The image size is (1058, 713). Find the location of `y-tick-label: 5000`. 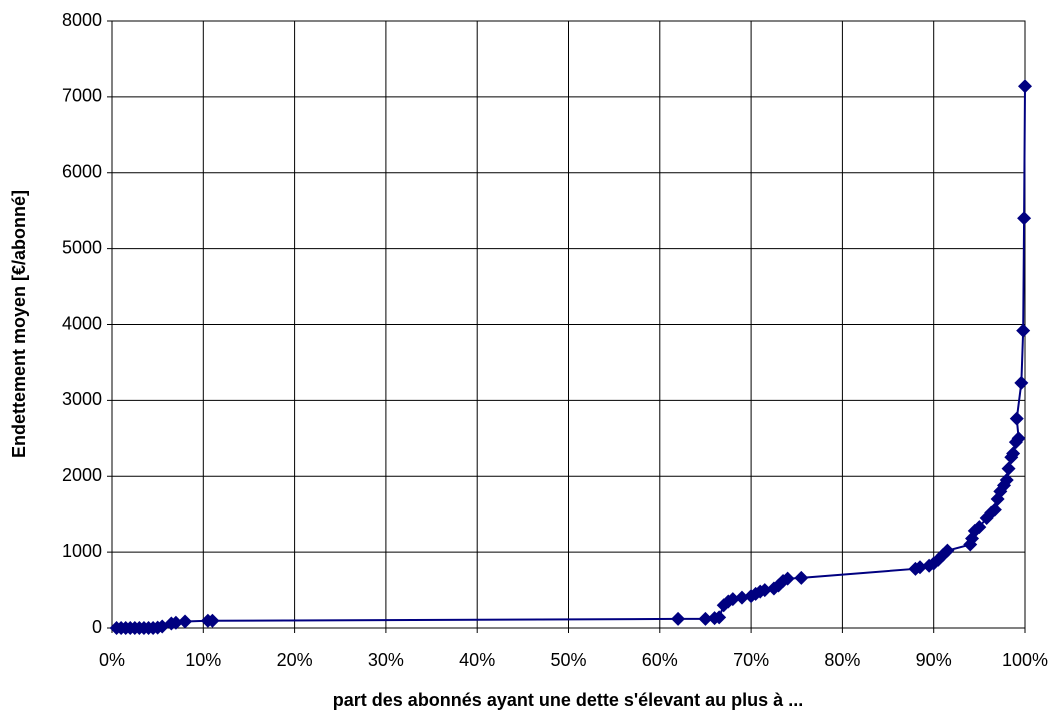

y-tick-label: 5000 is located at coordinates (82, 247).